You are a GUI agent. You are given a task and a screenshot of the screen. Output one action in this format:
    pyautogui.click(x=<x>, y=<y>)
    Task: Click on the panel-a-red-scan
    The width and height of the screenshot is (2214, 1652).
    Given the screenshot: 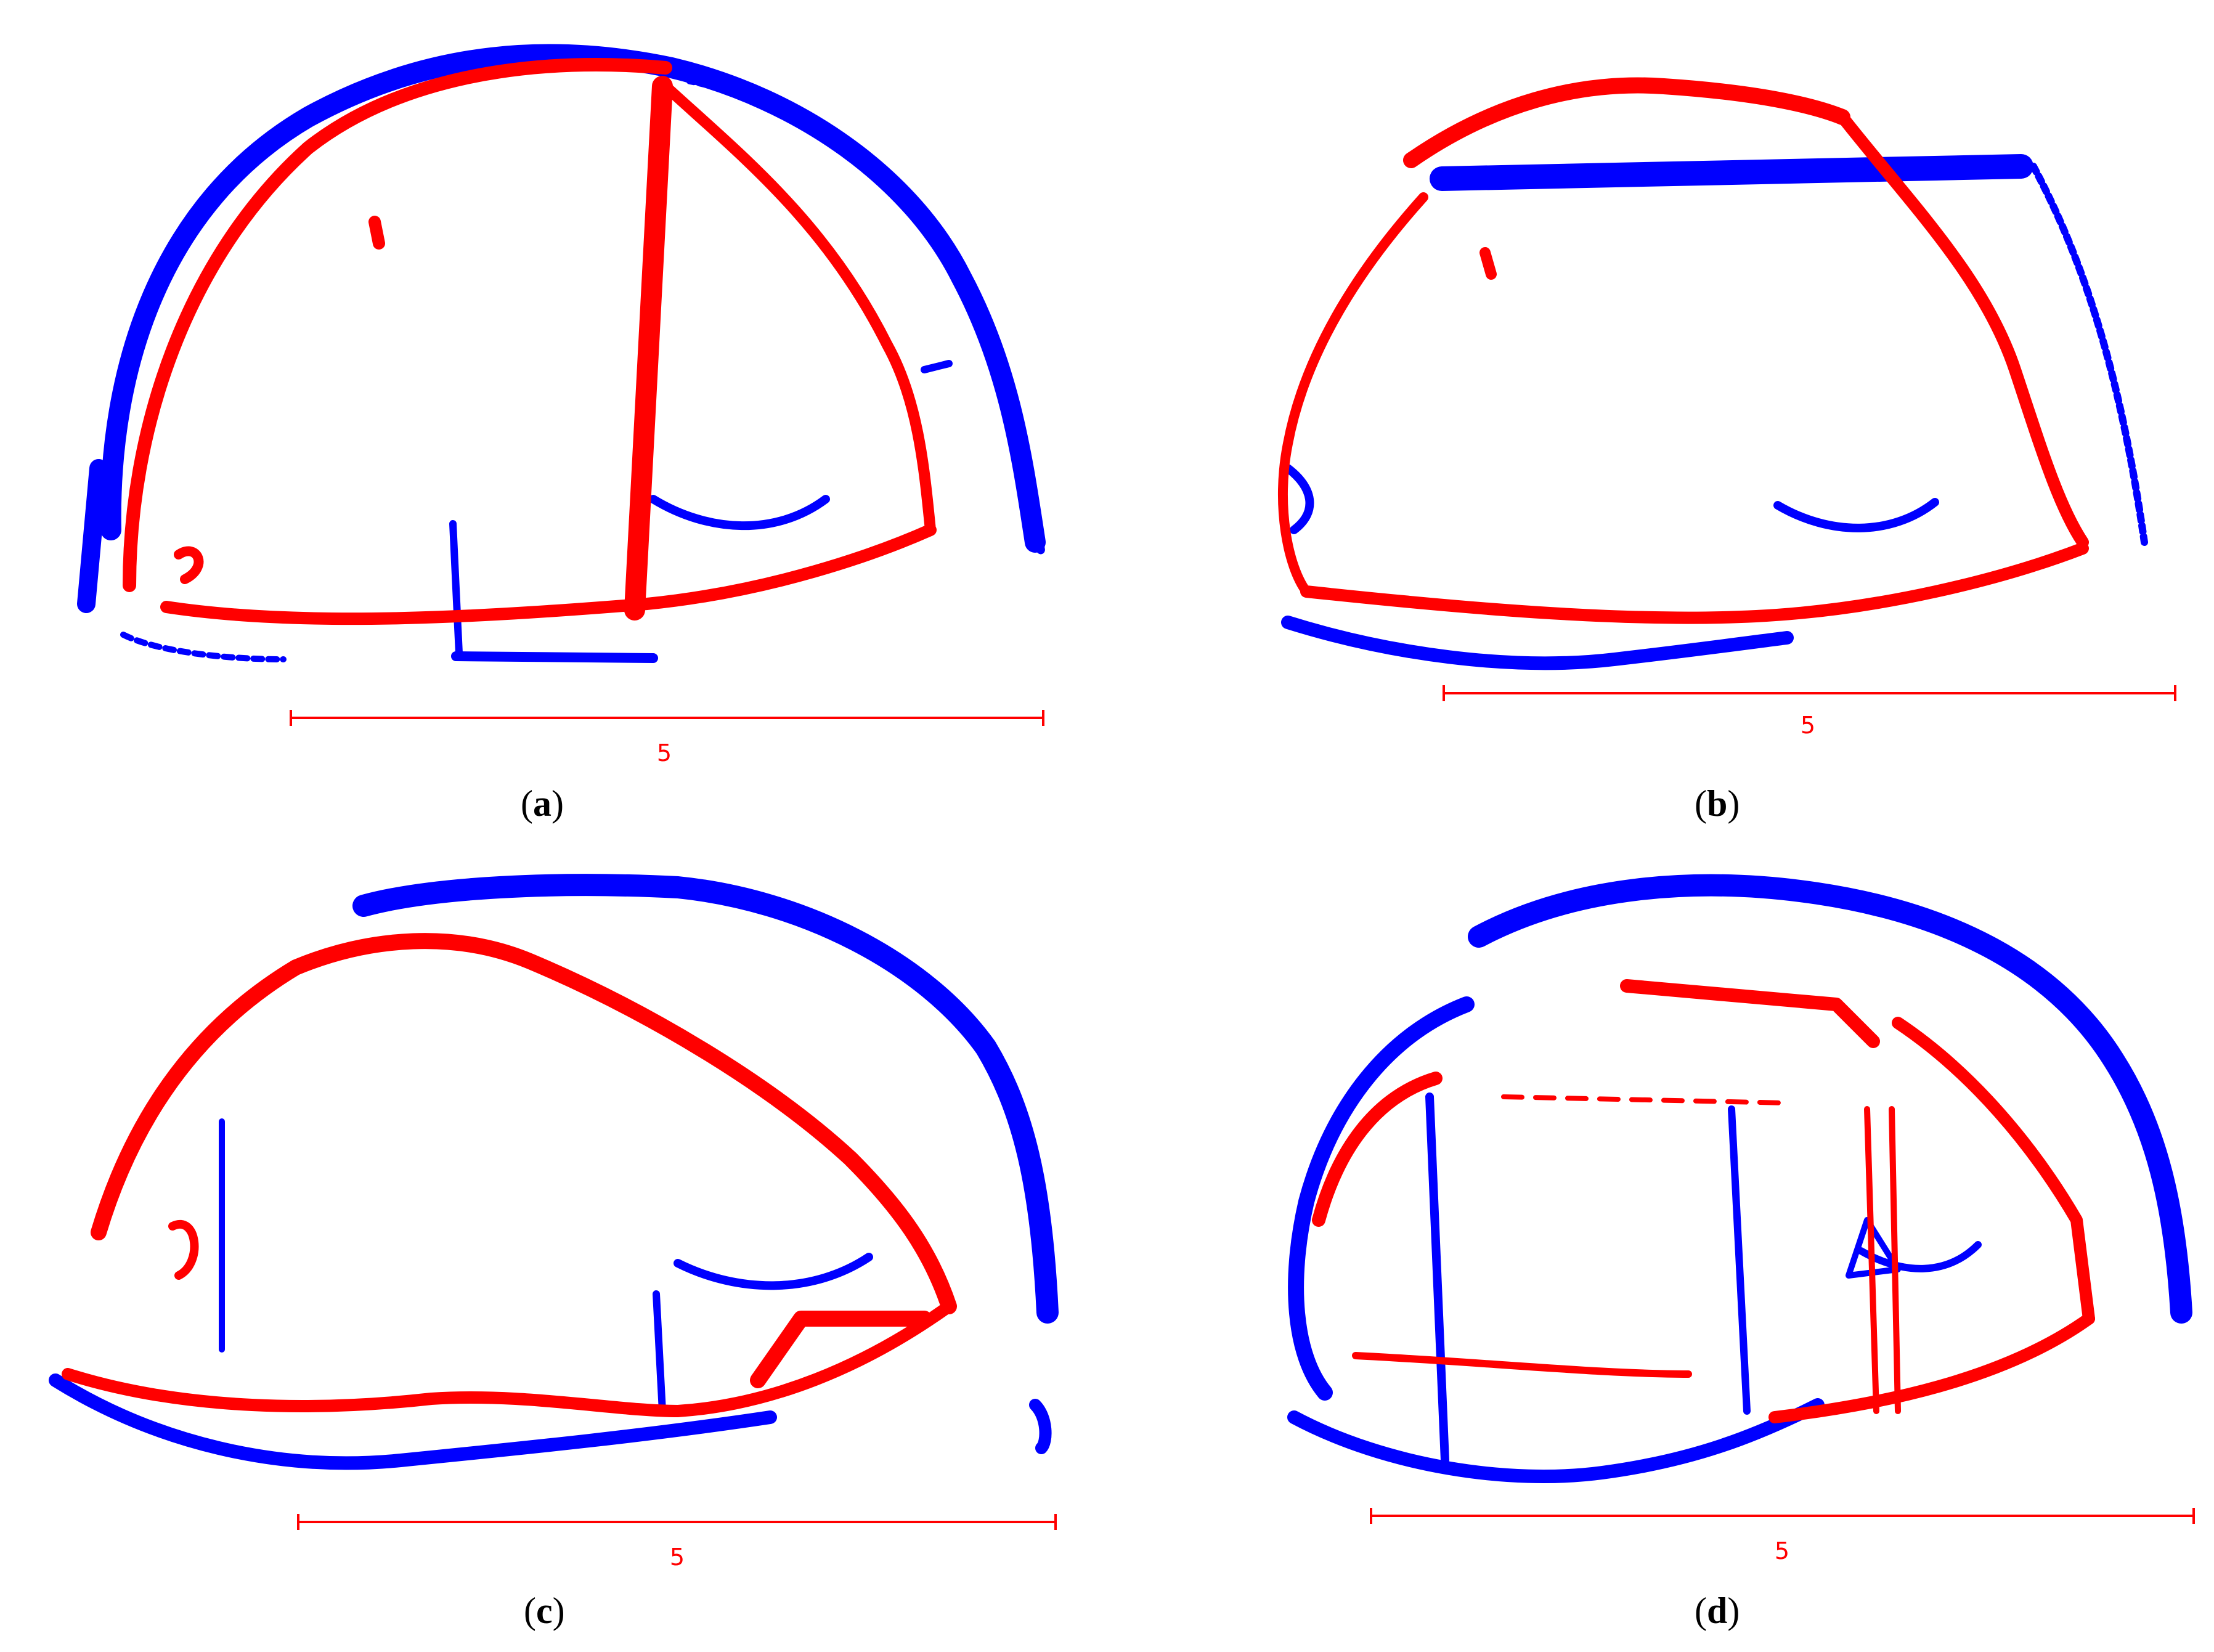 What is the action you would take?
    pyautogui.click(x=530, y=341)
    